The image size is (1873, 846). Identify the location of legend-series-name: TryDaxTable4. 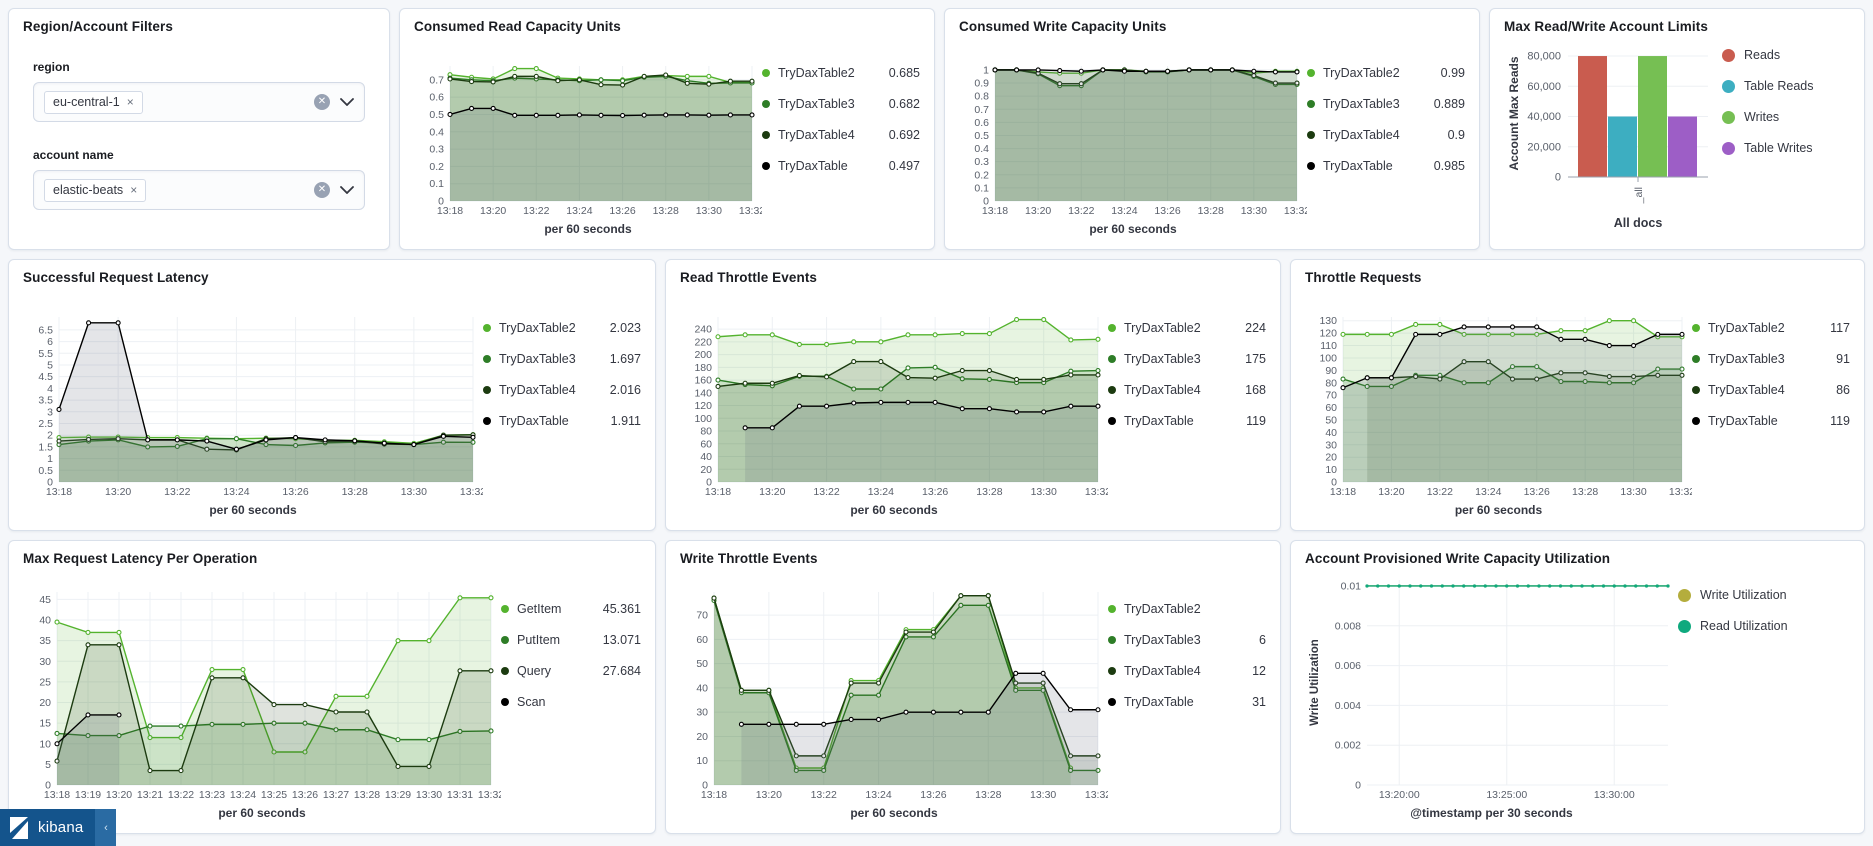
(1162, 671).